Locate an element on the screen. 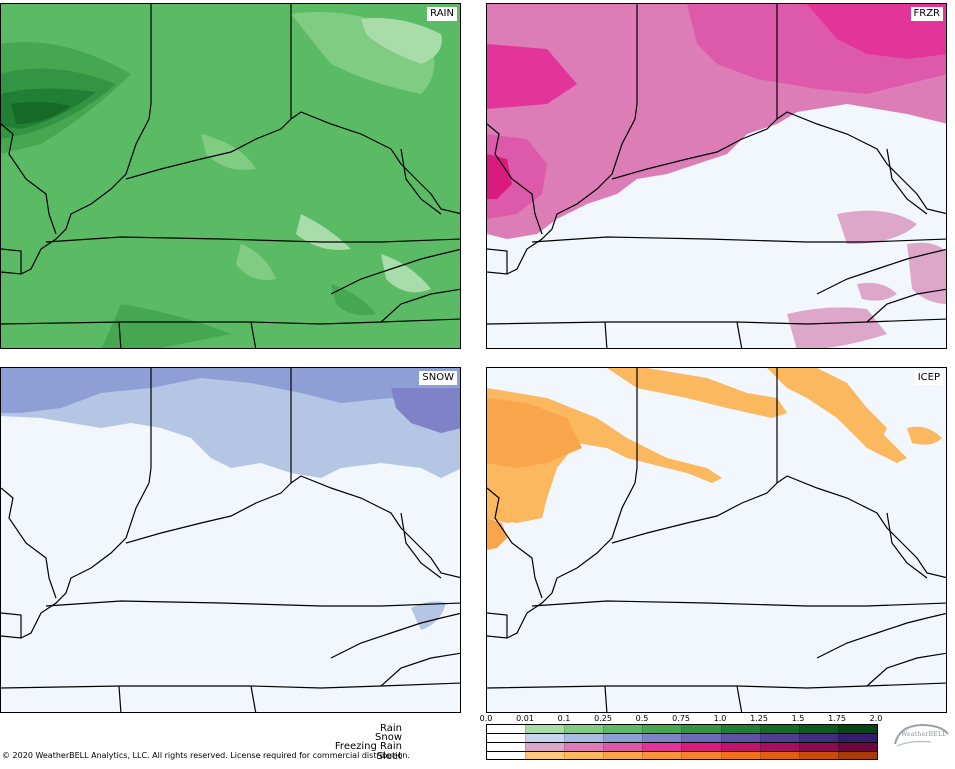 The width and height of the screenshot is (955, 769). legend-tick: 0.01 is located at coordinates (525, 718).